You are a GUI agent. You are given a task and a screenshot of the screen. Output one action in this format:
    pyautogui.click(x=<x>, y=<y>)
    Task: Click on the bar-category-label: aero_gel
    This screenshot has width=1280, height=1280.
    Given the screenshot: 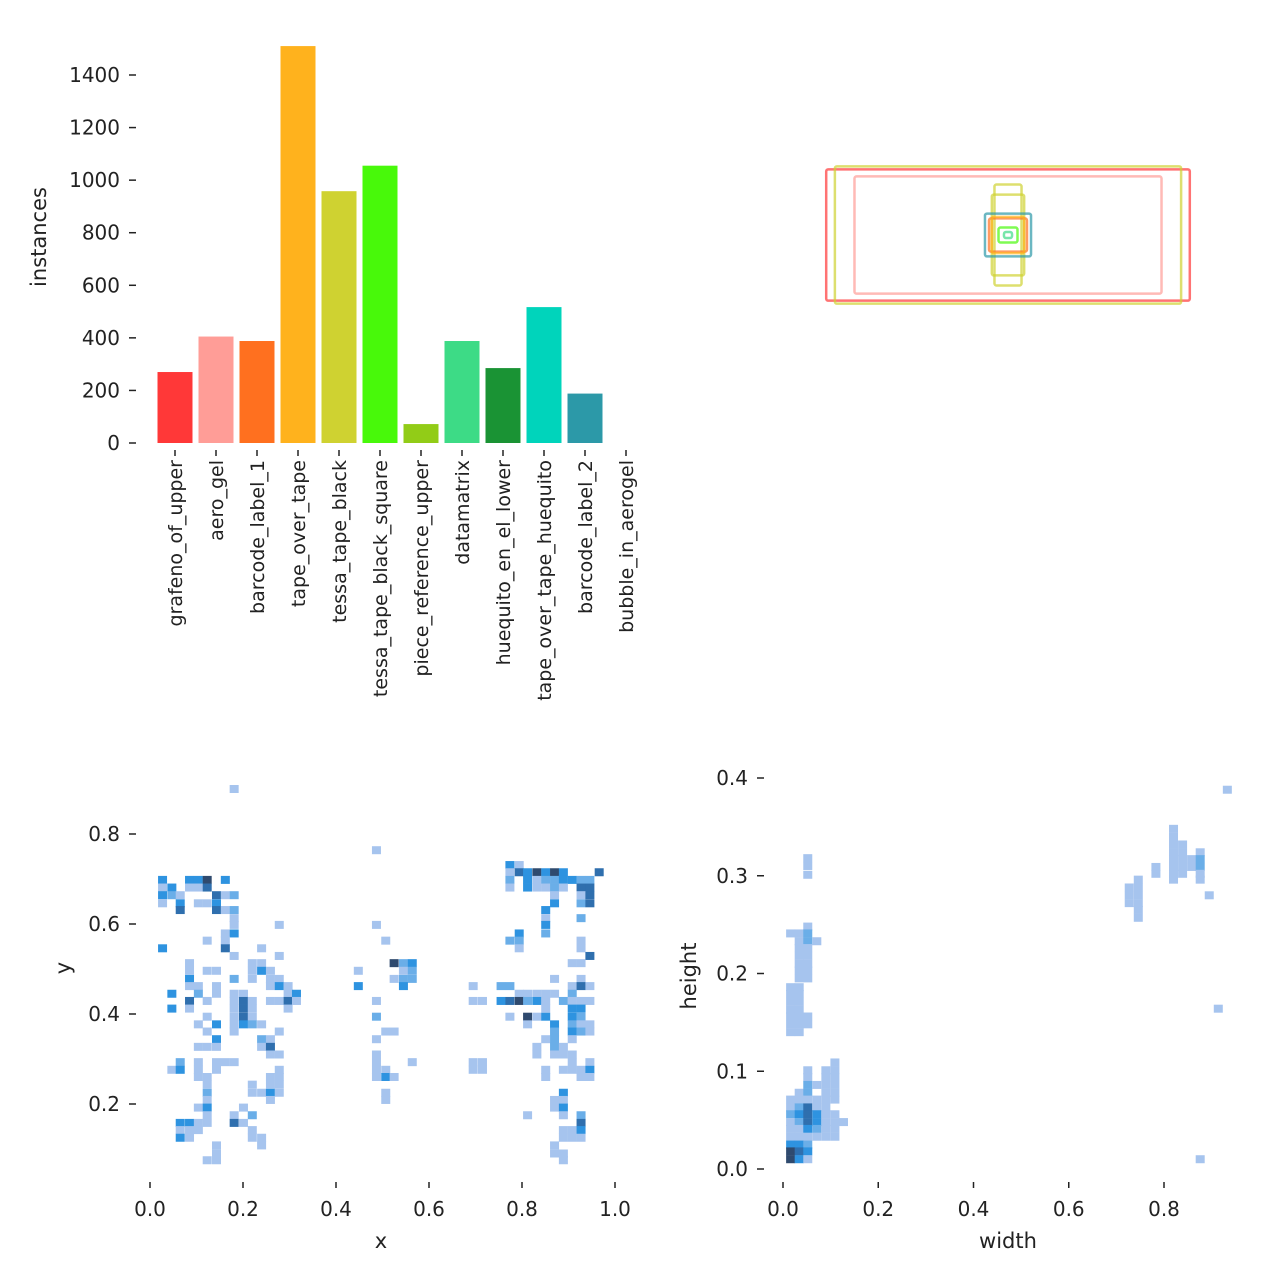 What is the action you would take?
    pyautogui.click(x=217, y=500)
    